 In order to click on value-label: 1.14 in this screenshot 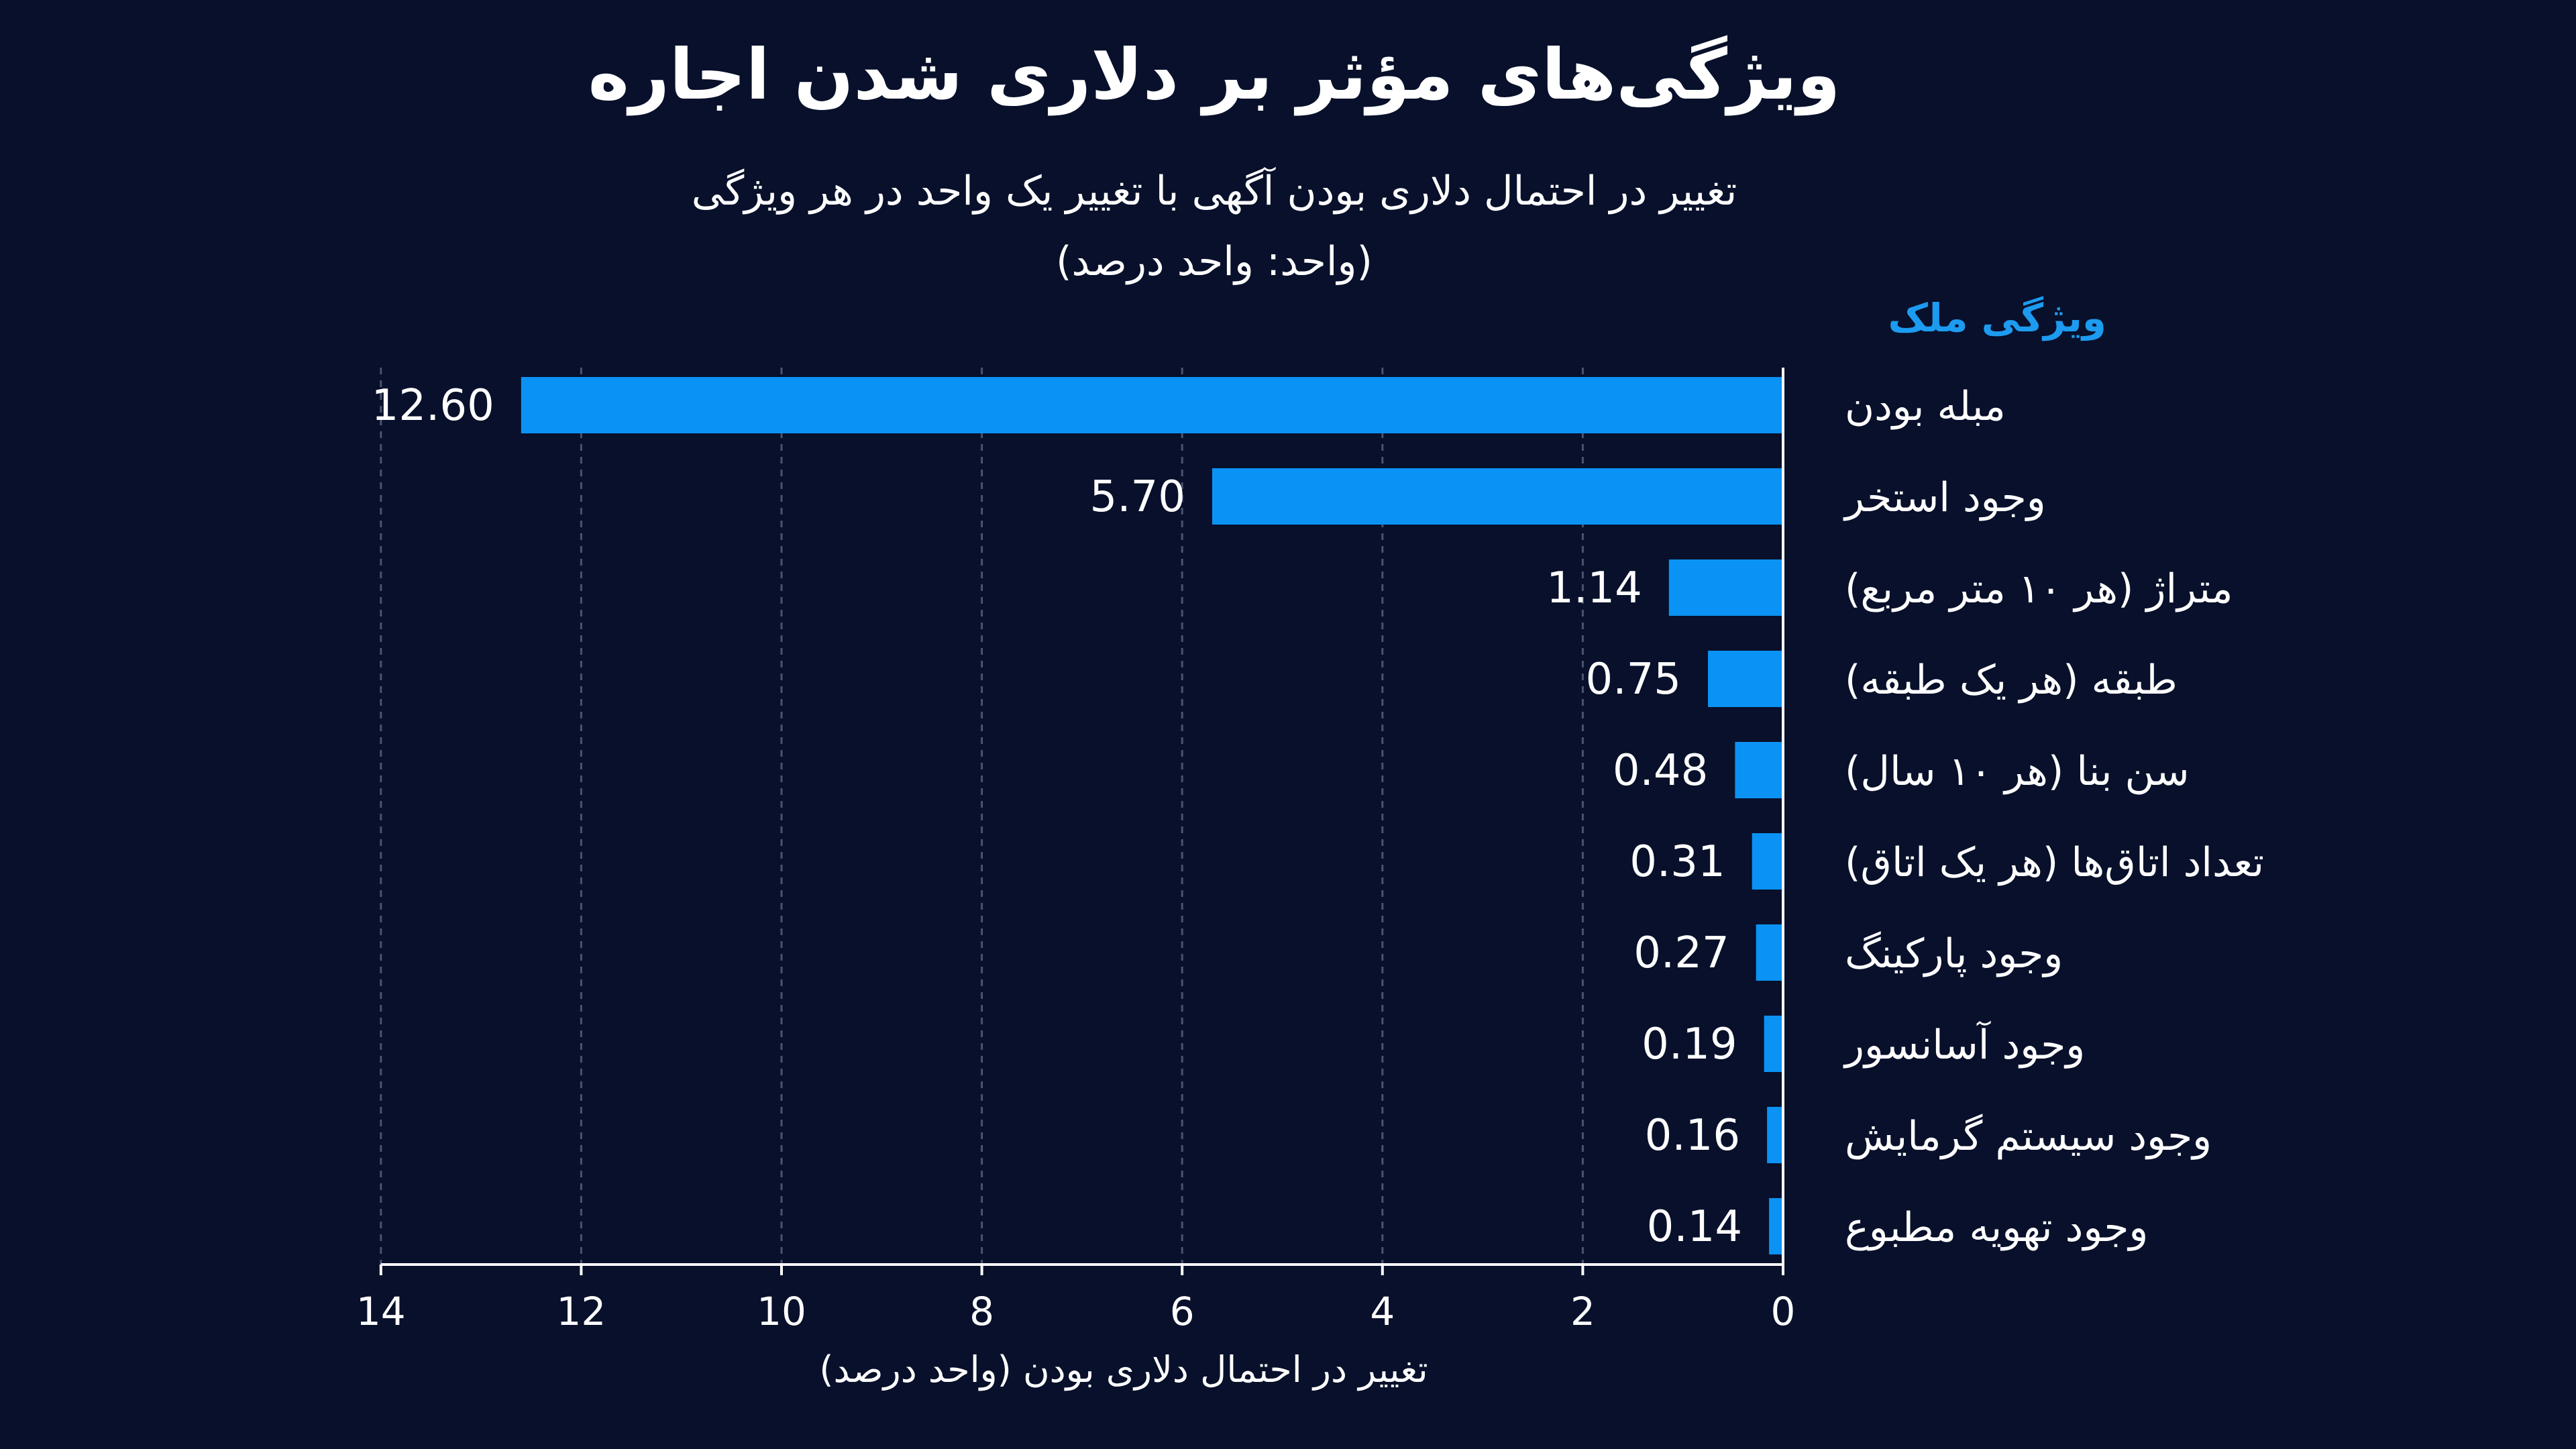, I will do `click(1594, 588)`.